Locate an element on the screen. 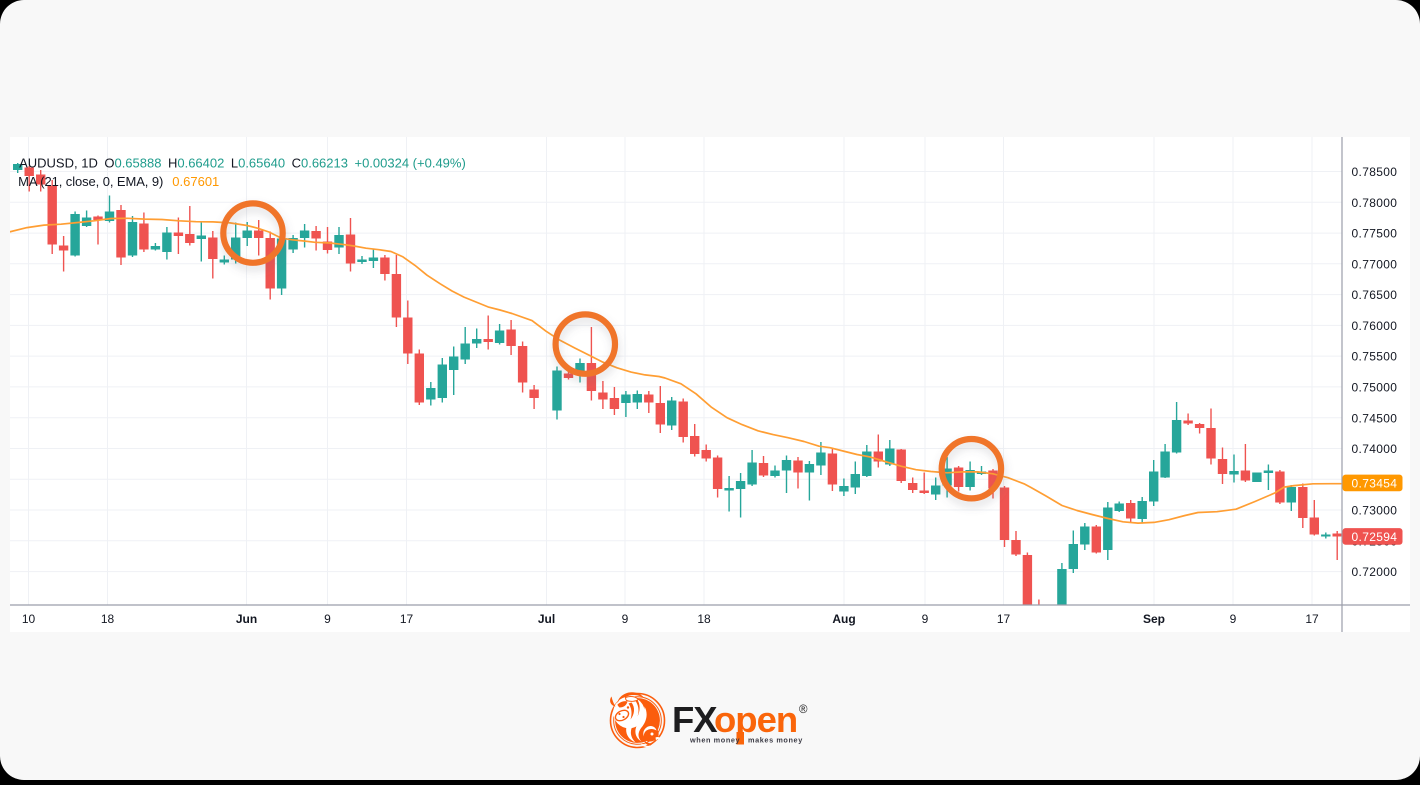 The image size is (1420, 785). svg-text: Jun is located at coordinates (246, 619).